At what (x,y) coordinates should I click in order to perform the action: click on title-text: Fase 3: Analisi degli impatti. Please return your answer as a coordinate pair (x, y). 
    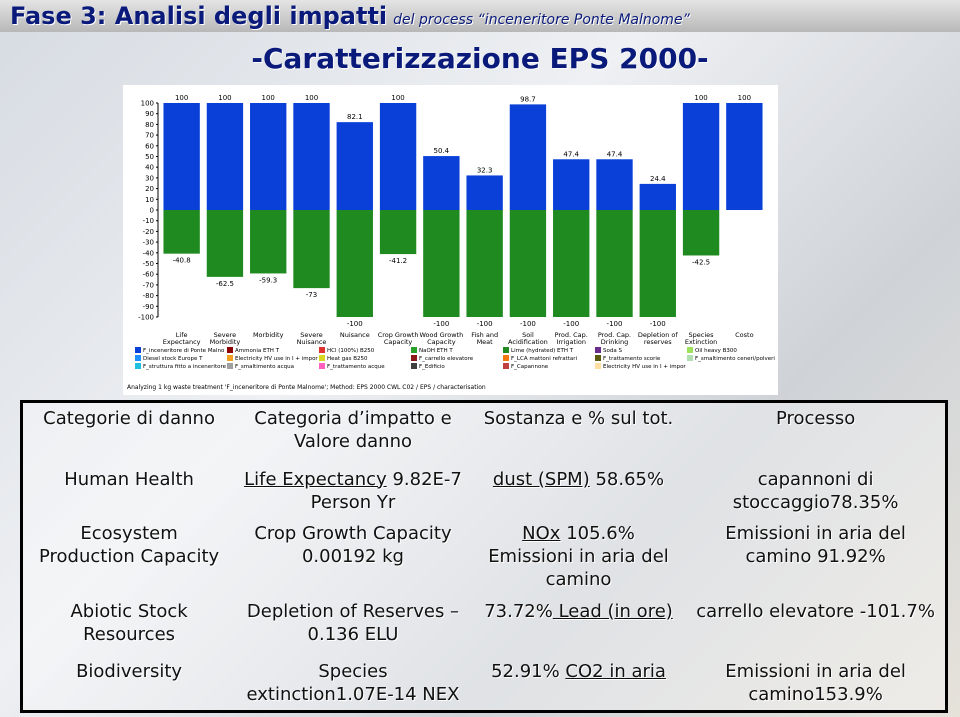
    Looking at the image, I should click on (199, 16).